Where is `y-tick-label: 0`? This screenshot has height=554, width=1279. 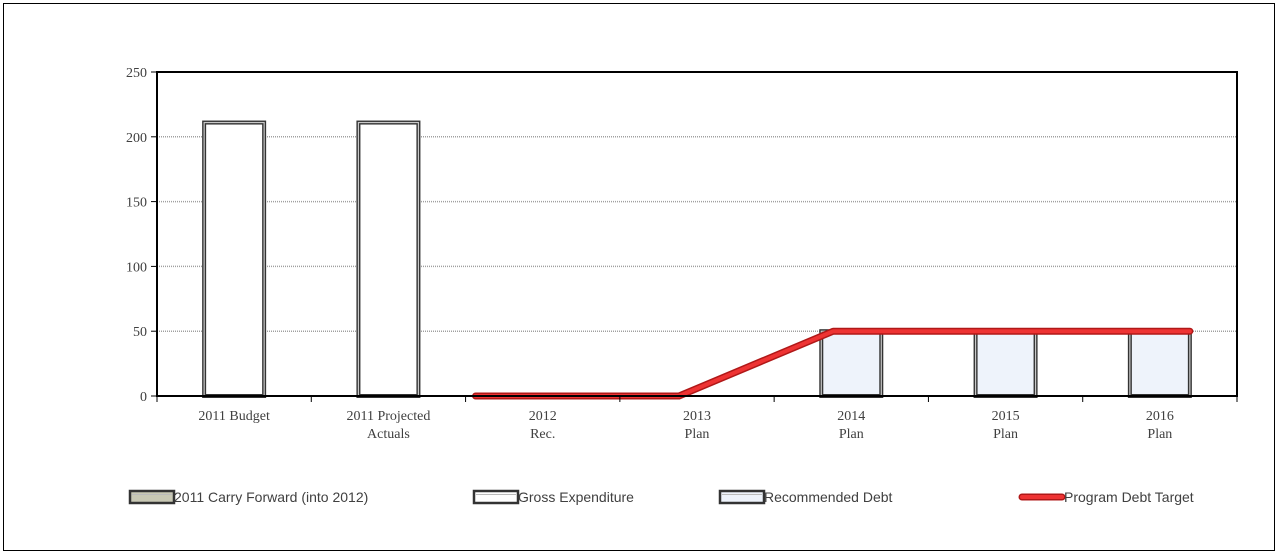 y-tick-label: 0 is located at coordinates (143, 397).